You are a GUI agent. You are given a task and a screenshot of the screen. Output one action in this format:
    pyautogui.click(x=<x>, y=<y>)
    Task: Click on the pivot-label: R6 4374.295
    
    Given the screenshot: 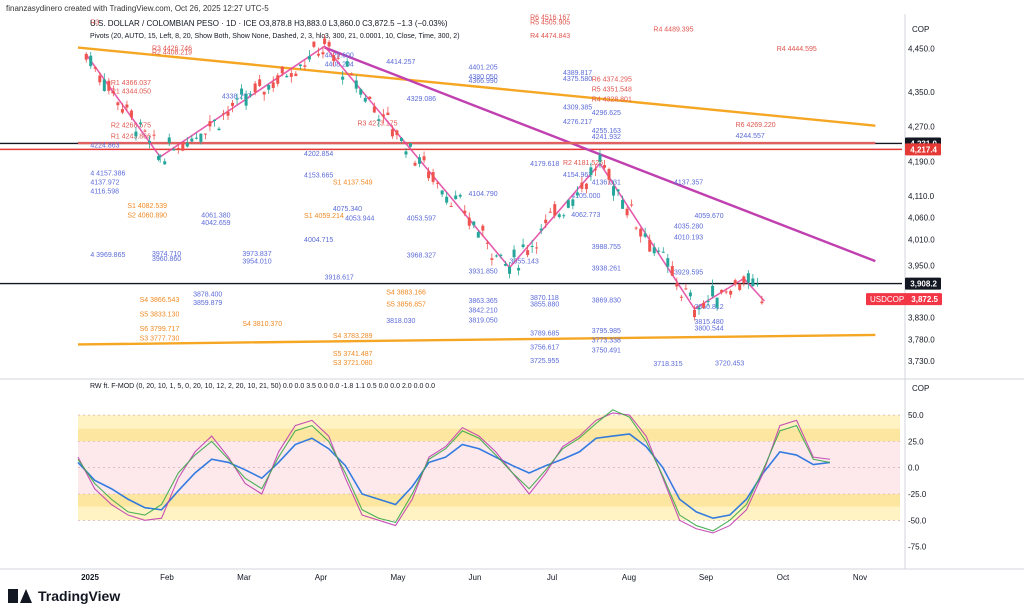 What is the action you would take?
    pyautogui.click(x=612, y=79)
    